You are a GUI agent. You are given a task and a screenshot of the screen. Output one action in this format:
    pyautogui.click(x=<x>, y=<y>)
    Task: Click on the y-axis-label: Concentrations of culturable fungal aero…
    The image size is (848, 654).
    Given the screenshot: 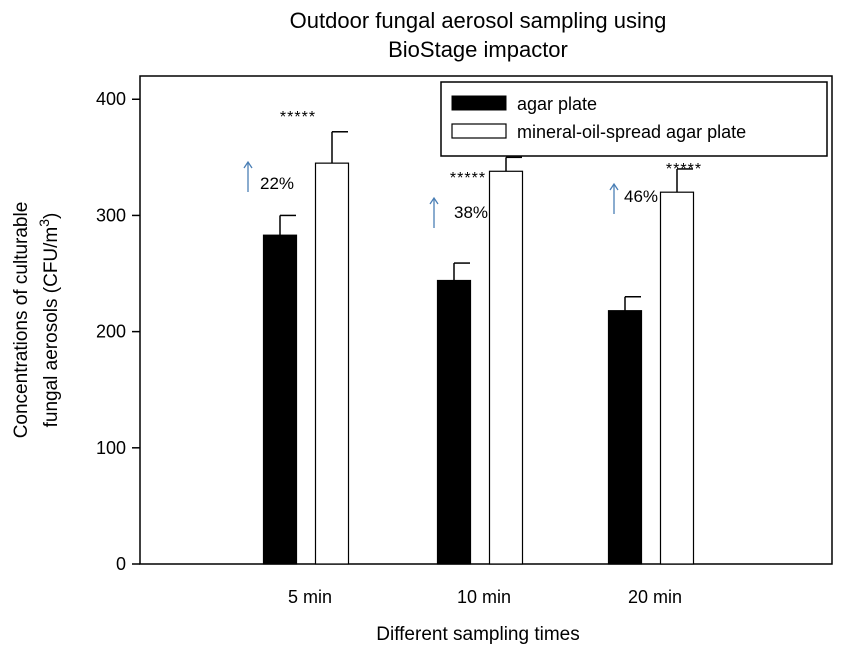 What is the action you would take?
    pyautogui.click(x=36, y=320)
    